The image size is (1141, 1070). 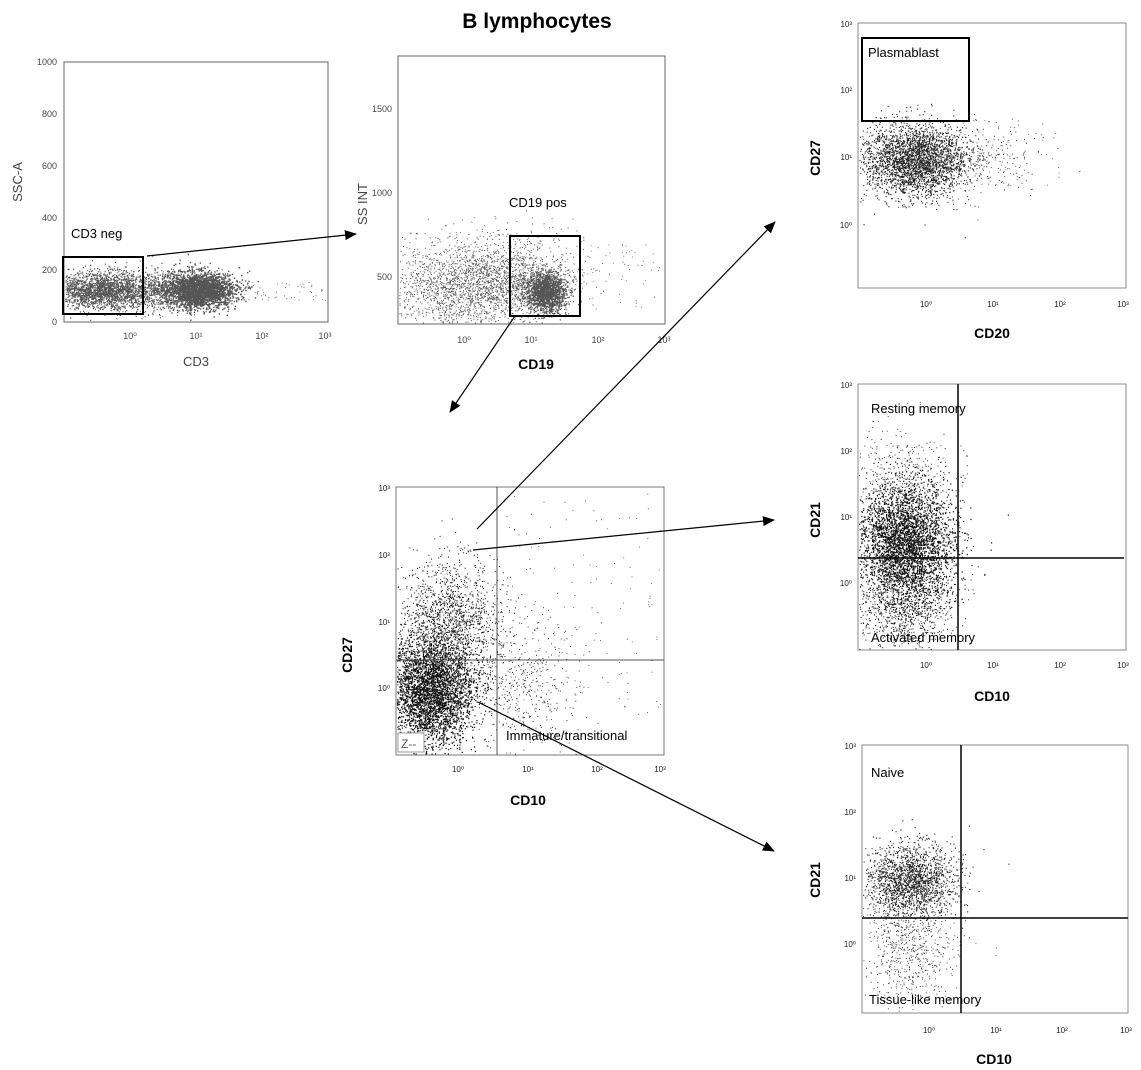 I want to click on arrow-cd3-to-cd19, so click(x=251, y=243).